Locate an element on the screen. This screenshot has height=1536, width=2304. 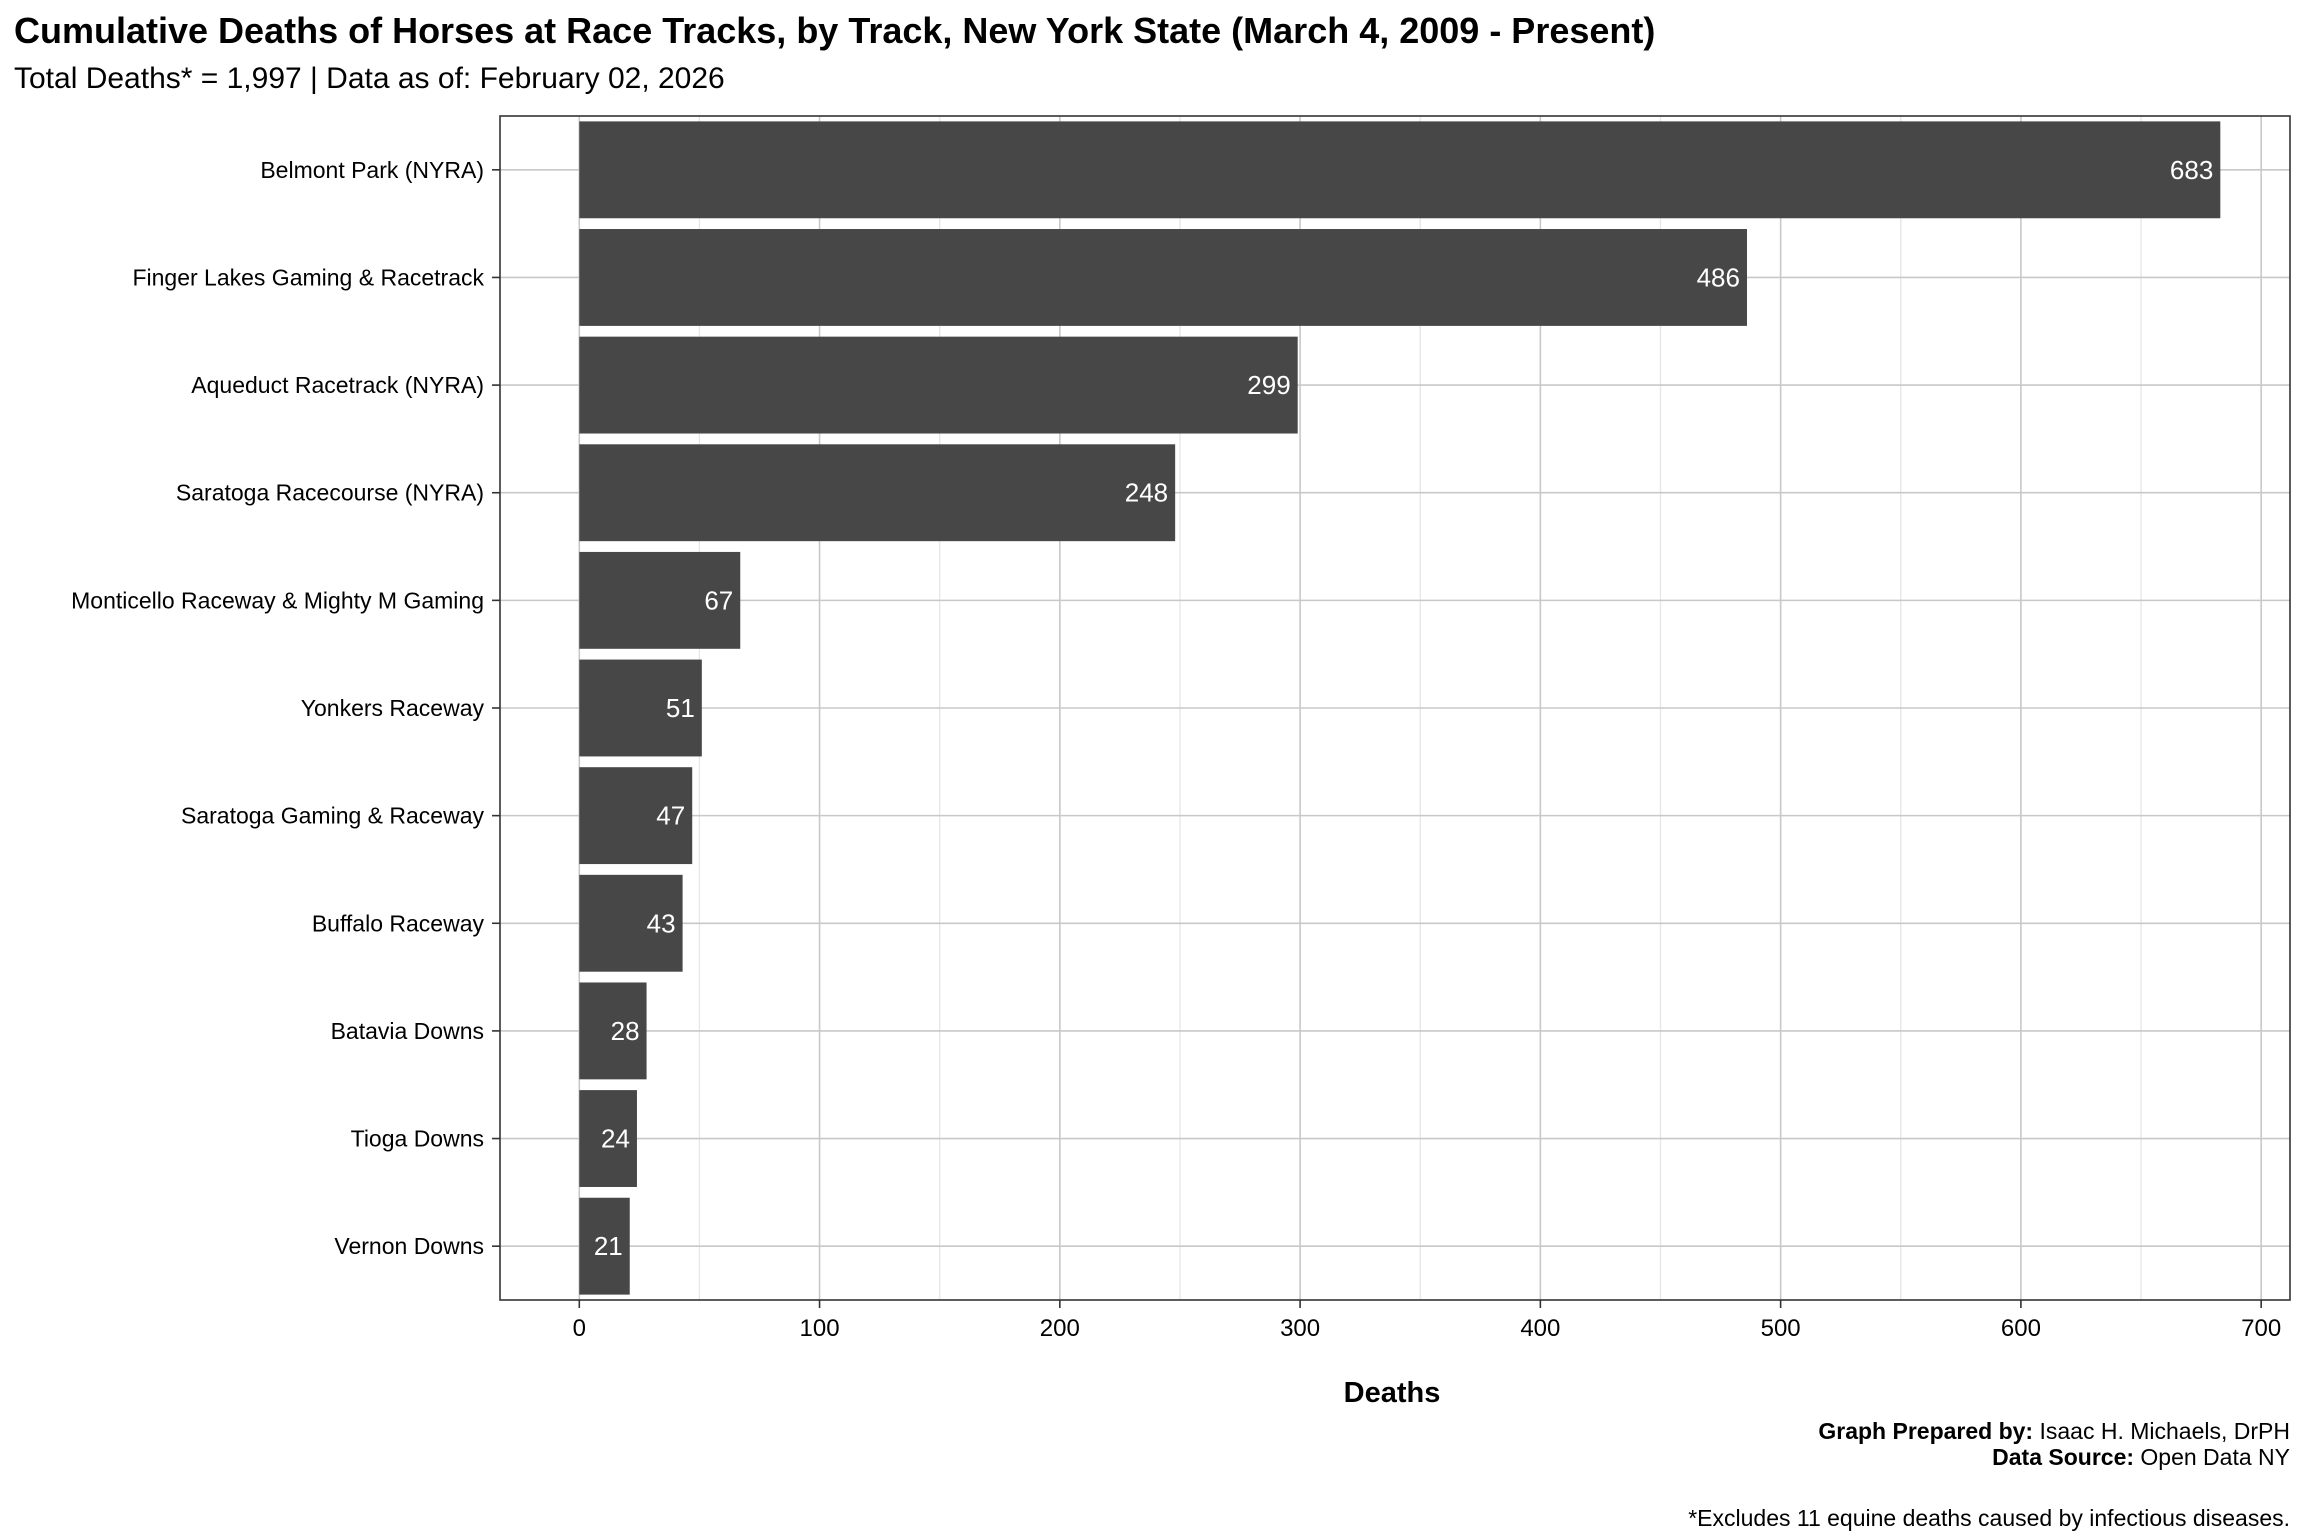
bar-value-label: 43 is located at coordinates (661, 923).